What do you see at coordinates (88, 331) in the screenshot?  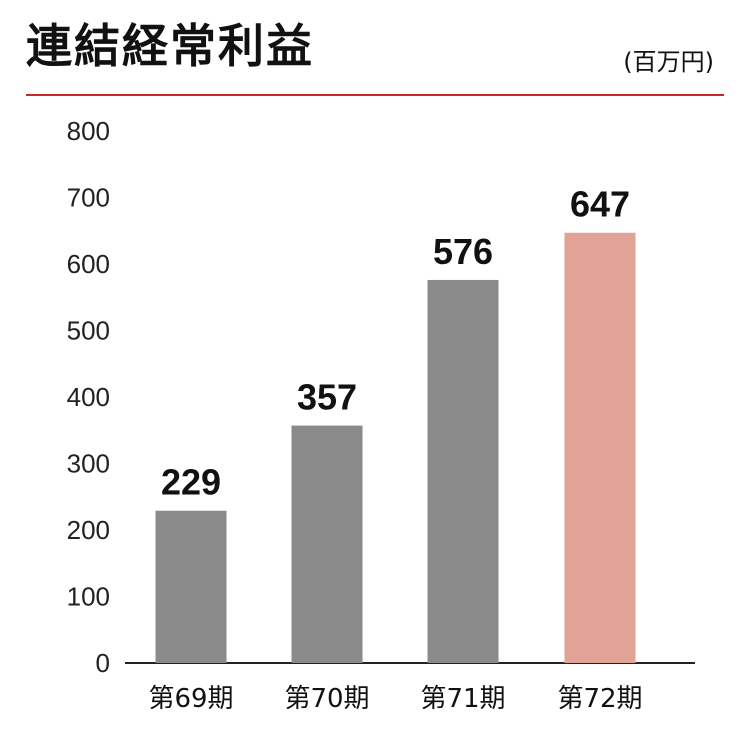 I see `y-tick-label: 500` at bounding box center [88, 331].